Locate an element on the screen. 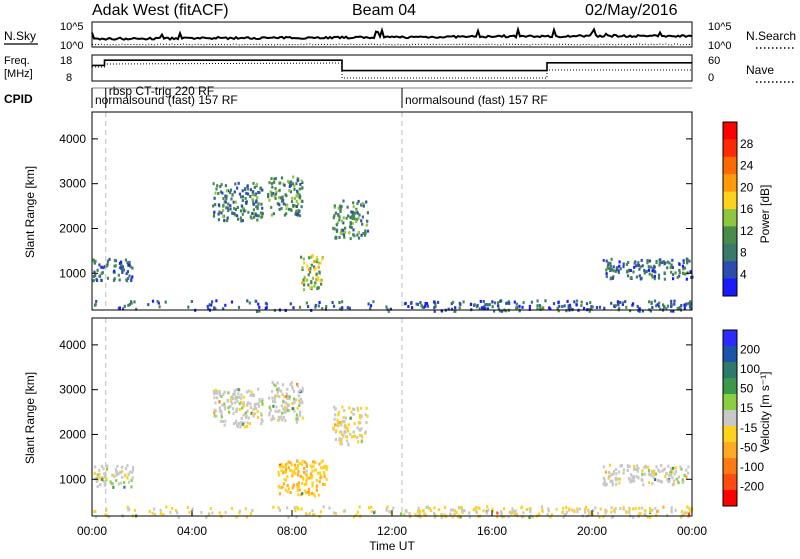  cpid-label: CPID is located at coordinates (18, 99).